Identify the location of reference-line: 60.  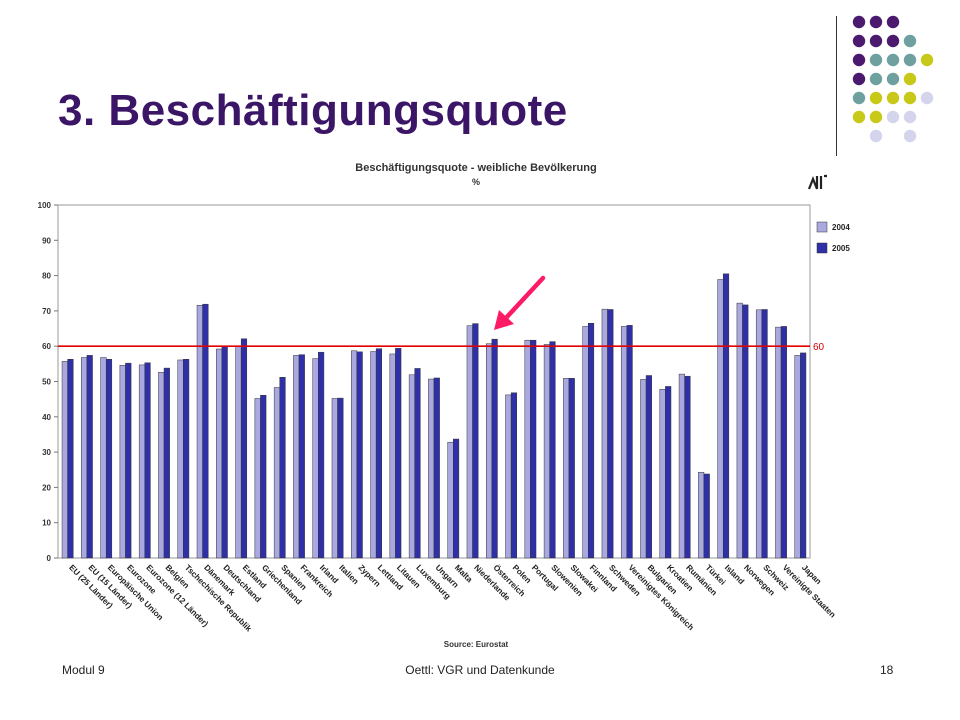
(441, 347).